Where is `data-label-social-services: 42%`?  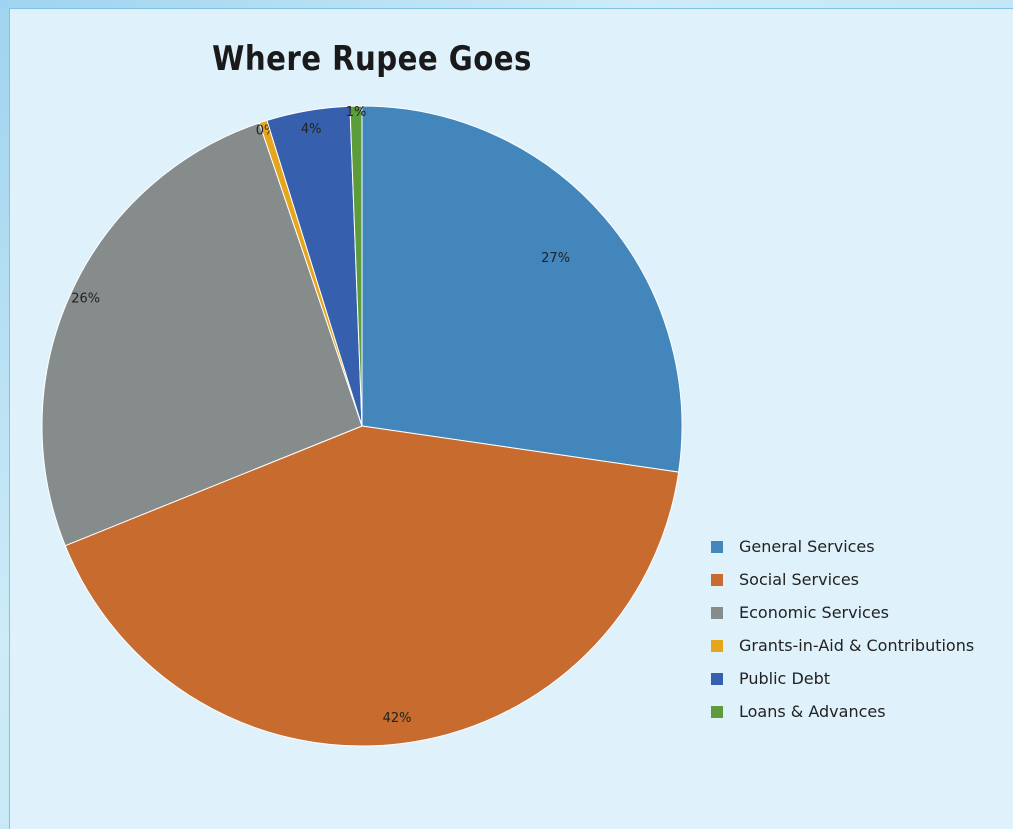 data-label-social-services: 42% is located at coordinates (397, 718).